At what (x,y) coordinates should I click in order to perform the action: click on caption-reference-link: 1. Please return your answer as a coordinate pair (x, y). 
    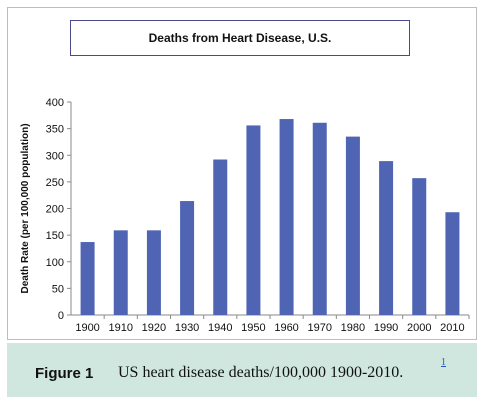
    Looking at the image, I should click on (443, 362).